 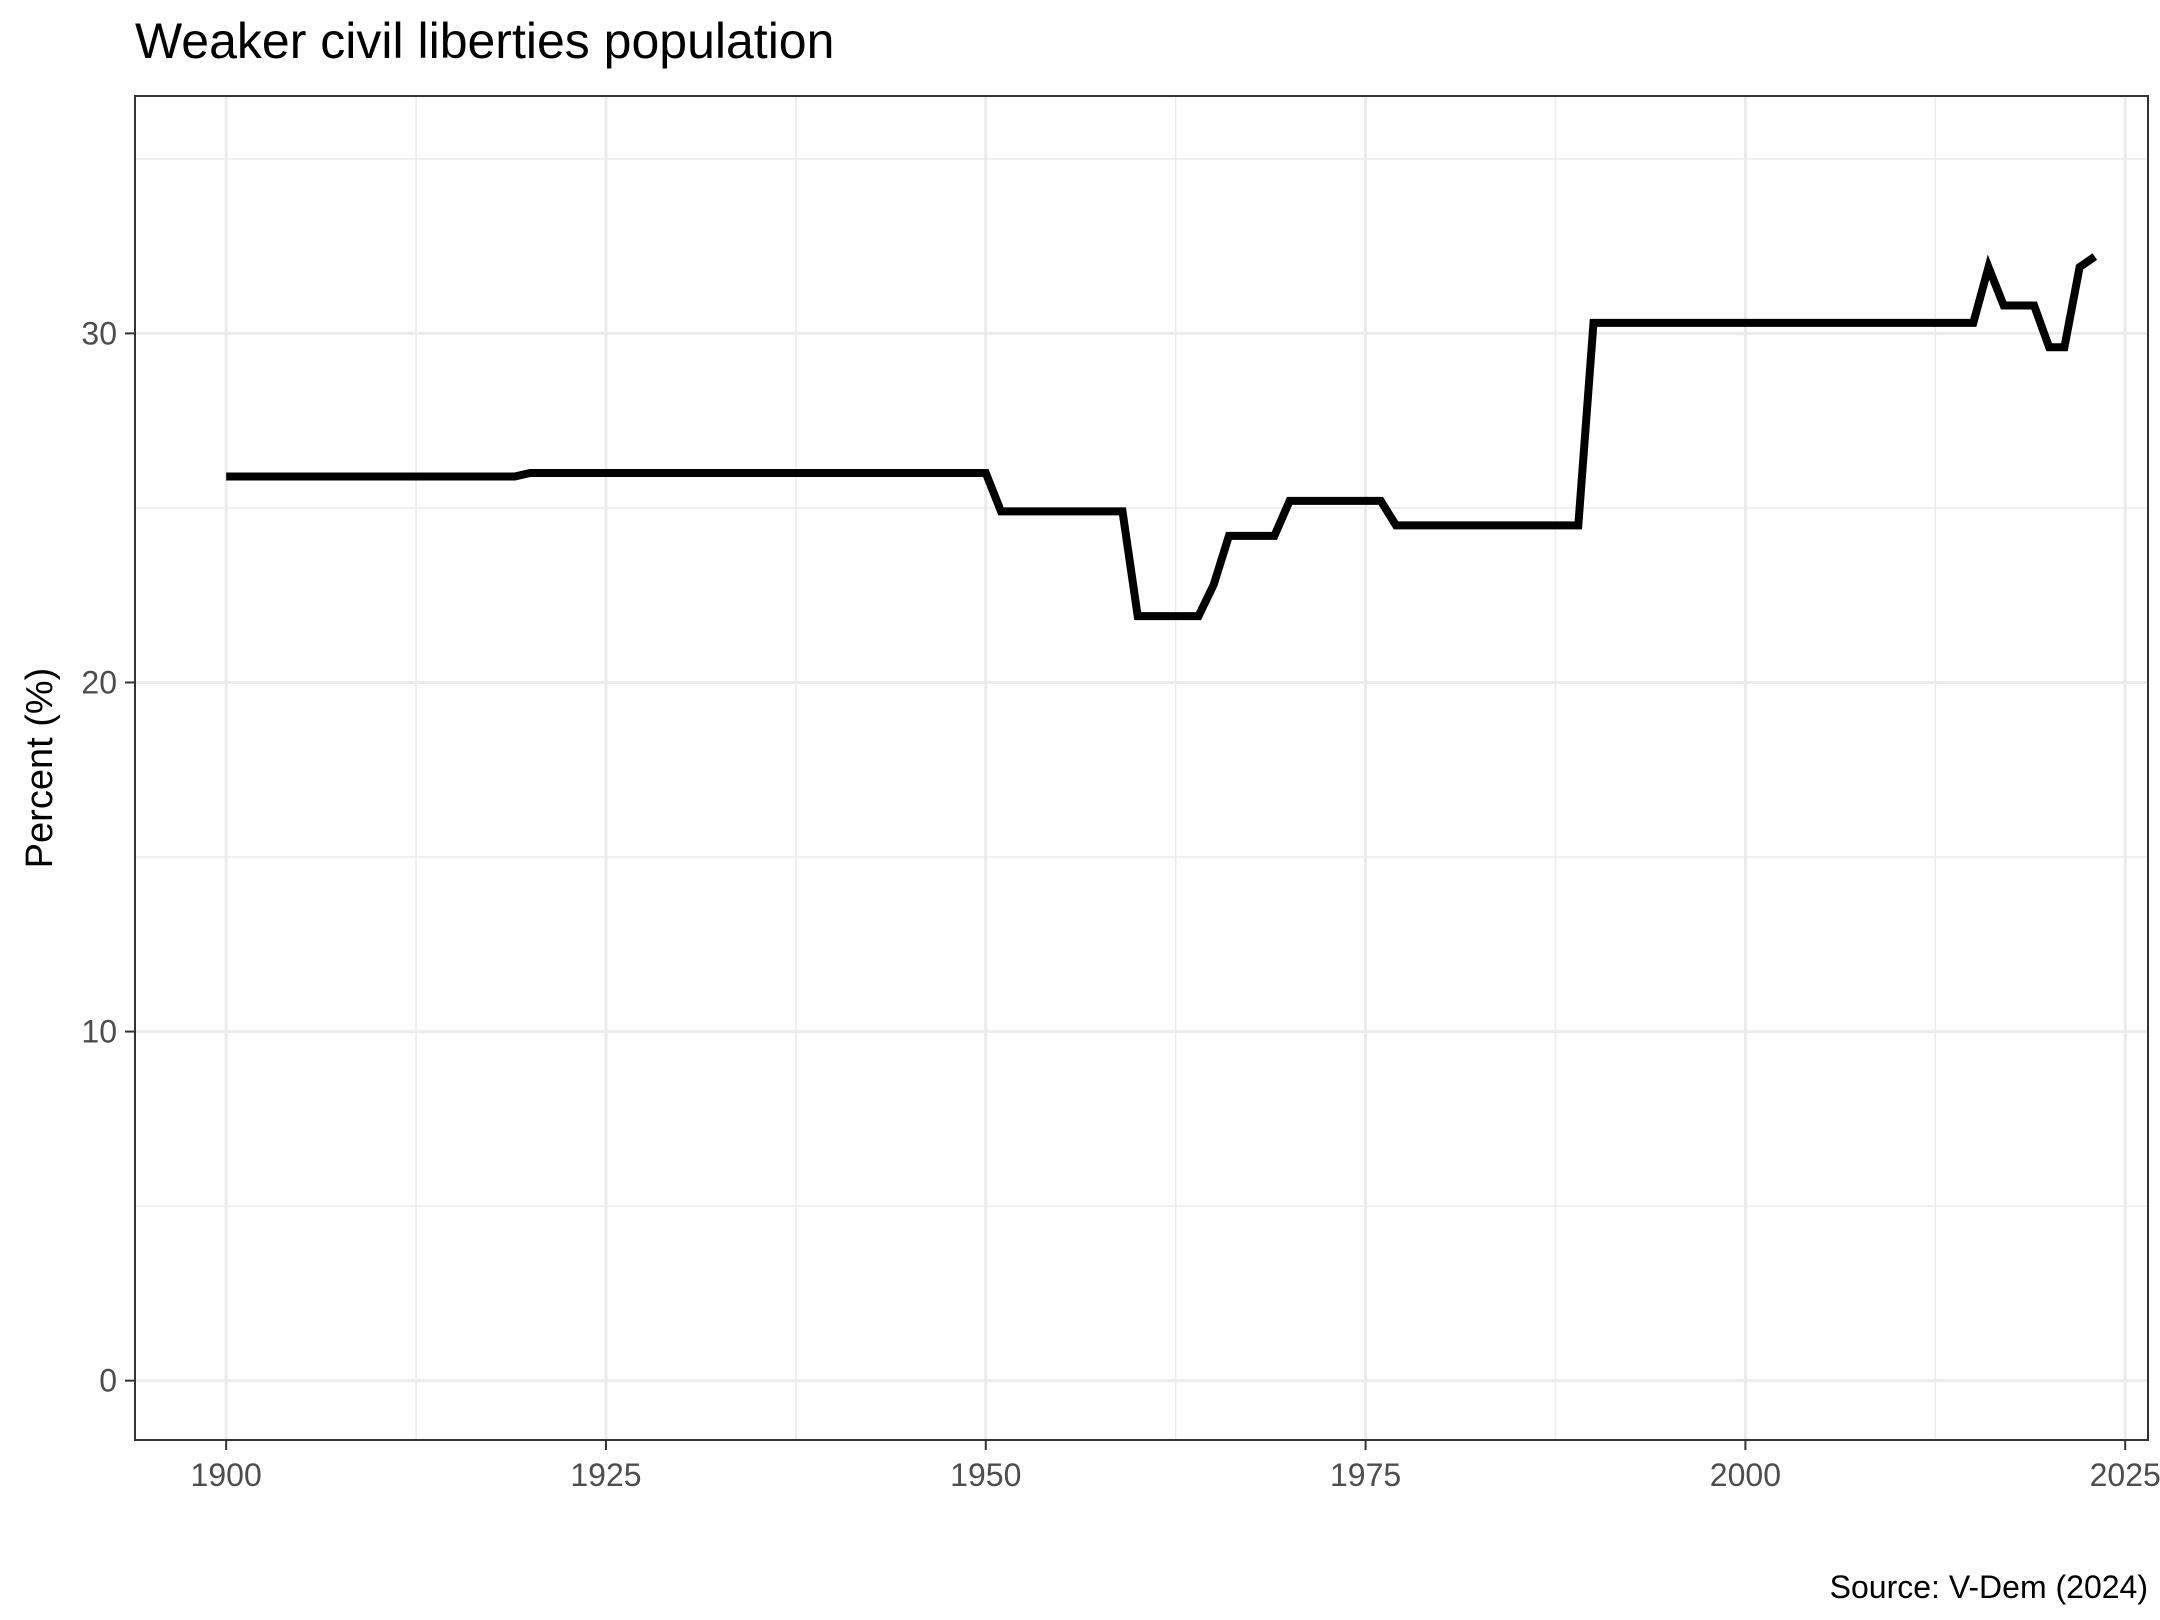 What do you see at coordinates (108, 1381) in the screenshot?
I see `y-tick-label: 0` at bounding box center [108, 1381].